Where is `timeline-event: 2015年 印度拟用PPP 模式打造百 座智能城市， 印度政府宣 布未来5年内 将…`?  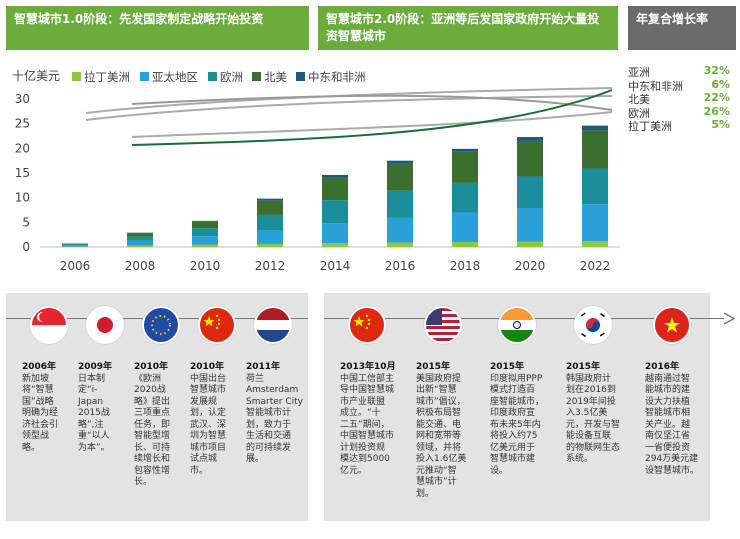
timeline-event: 2015年 印度拟用PPP 模式打造百 座智能城市， 印度政府宣 布未来5年内 将… is located at coordinates (526, 419).